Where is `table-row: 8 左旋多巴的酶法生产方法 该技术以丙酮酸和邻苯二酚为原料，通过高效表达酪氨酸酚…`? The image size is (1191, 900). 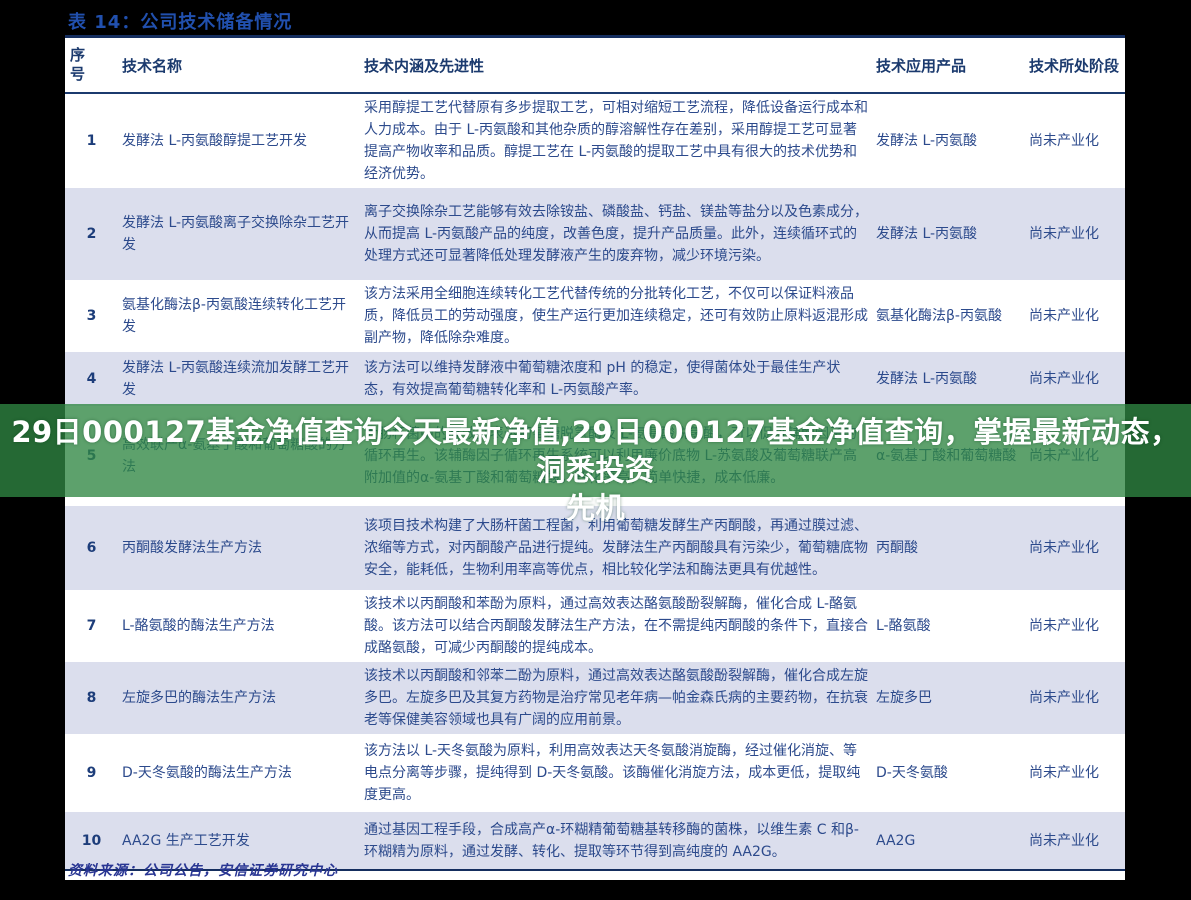 table-row: 8 左旋多巴的酶法生产方法 该技术以丙酮酸和邻苯二酚为原料，通过高效表达酪氨酸酚… is located at coordinates (595, 698).